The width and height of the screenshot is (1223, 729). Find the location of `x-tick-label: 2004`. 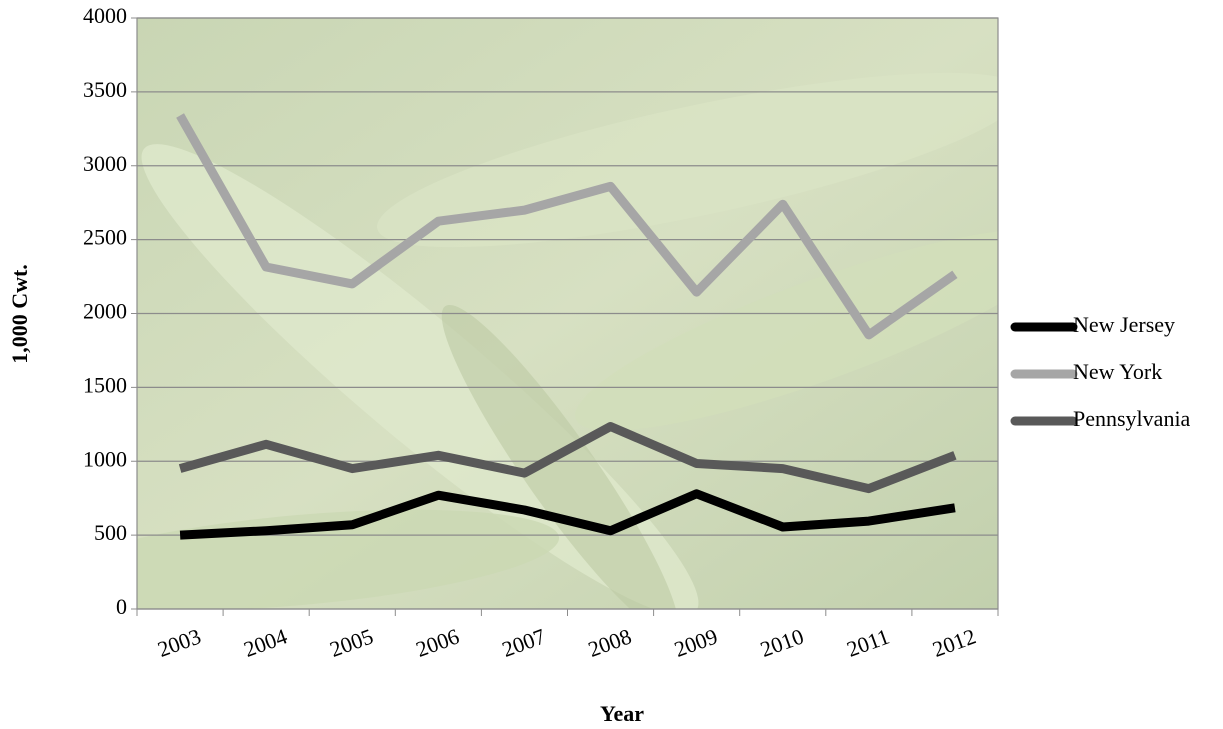

x-tick-label: 2004 is located at coordinates (265, 642).